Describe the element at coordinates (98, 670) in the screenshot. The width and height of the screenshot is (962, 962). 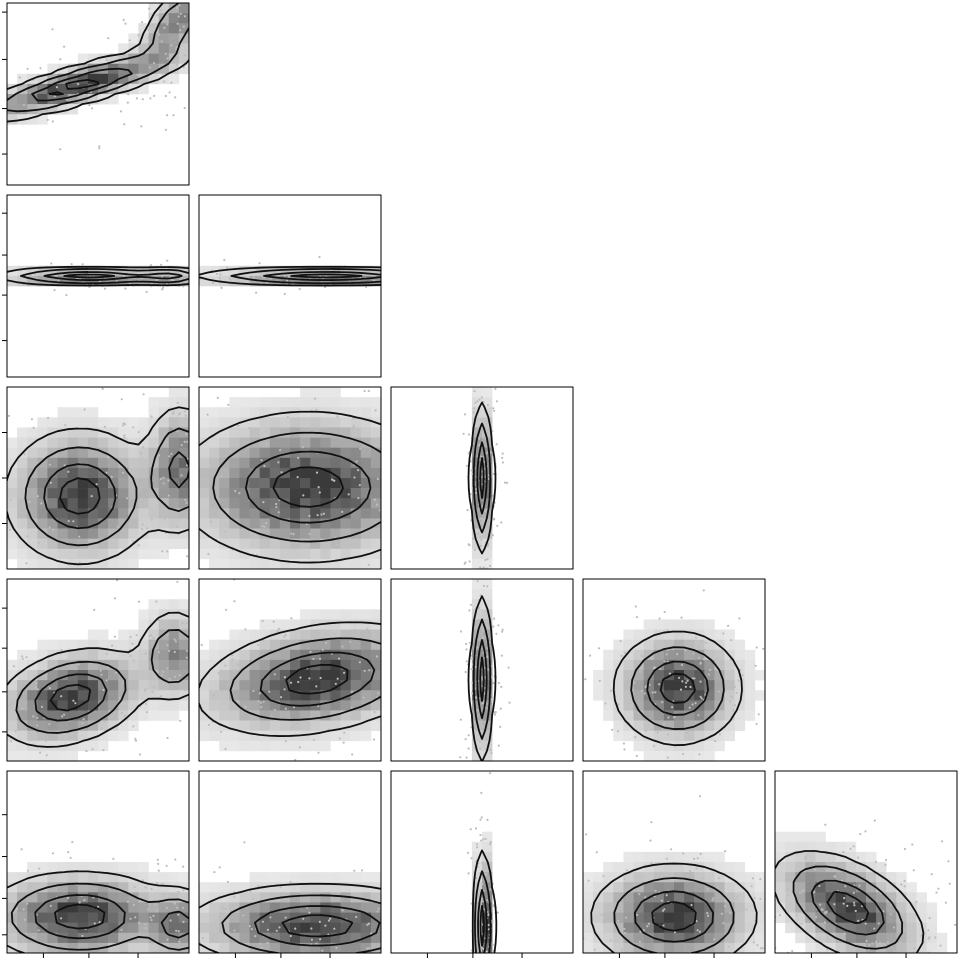
I see `panel-frame` at that location.